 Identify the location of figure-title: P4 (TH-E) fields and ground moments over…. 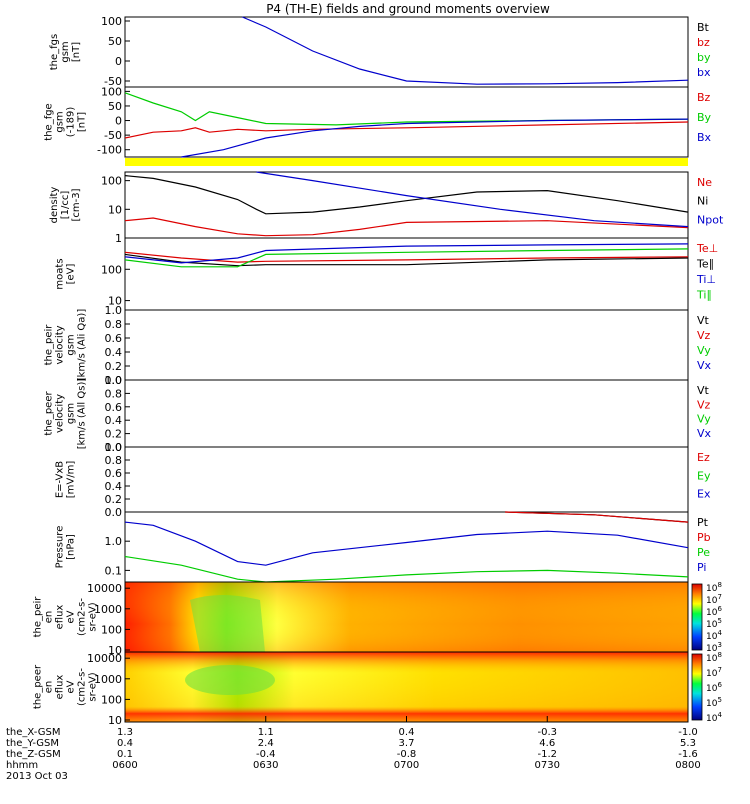
(408, 9).